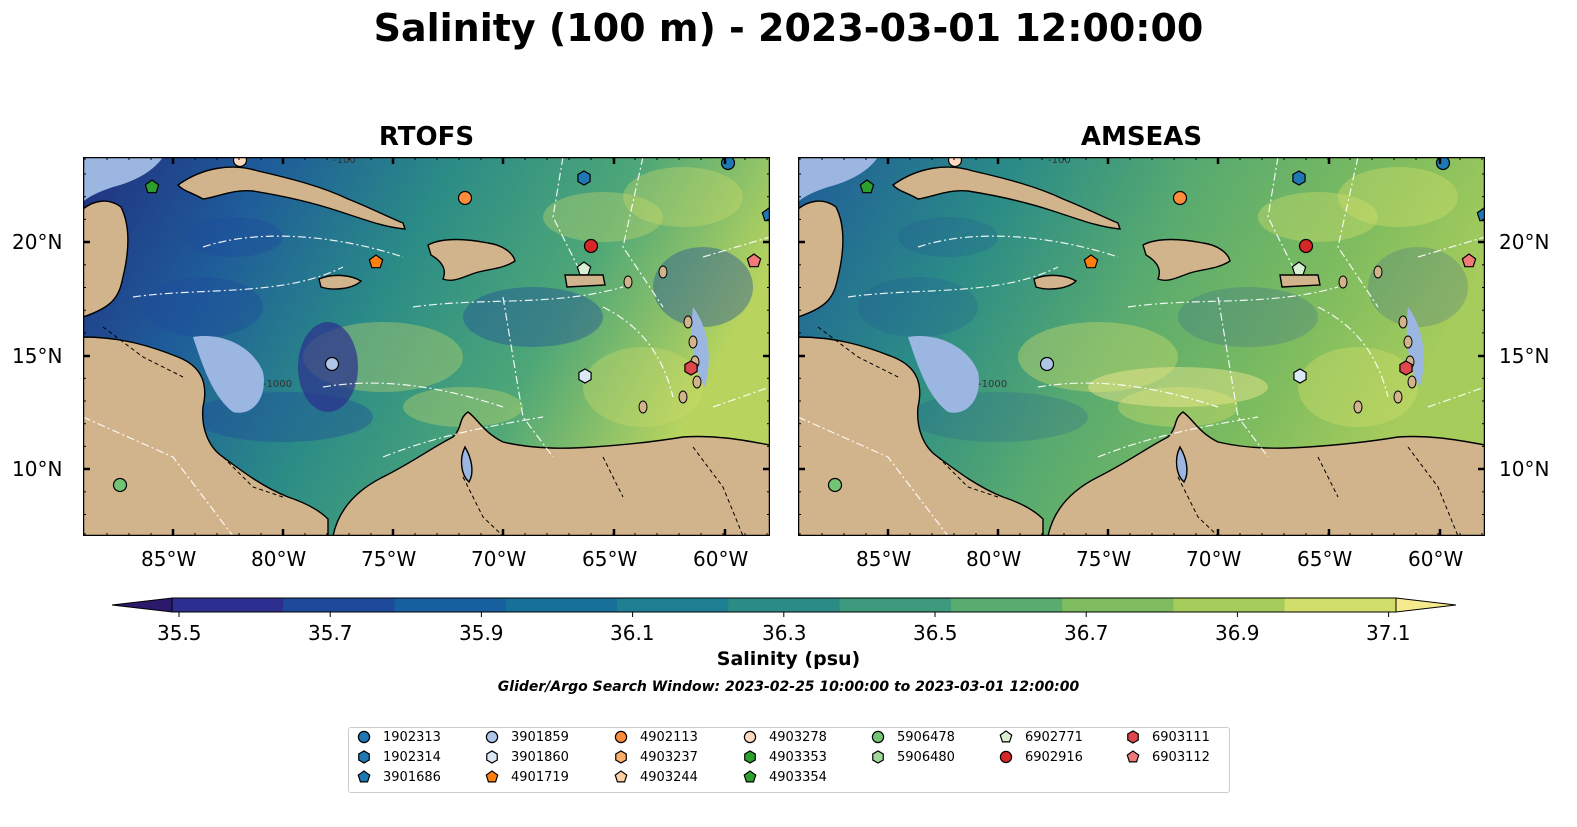 This screenshot has height=827, width=1577. I want to click on land-hispaniola, so click(471, 260).